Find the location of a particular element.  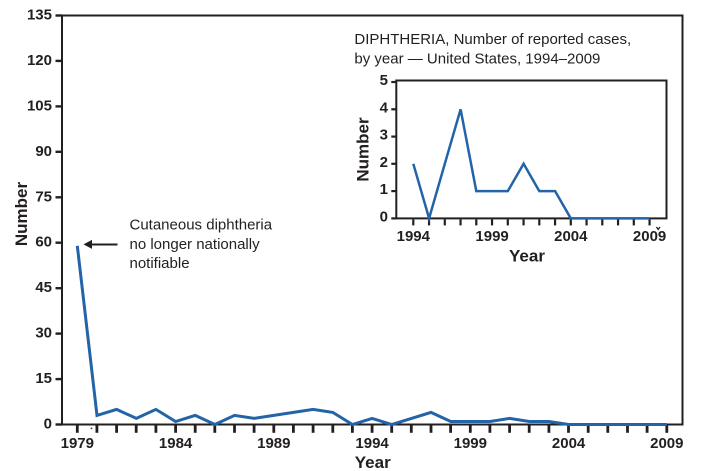

svg-text: 60 is located at coordinates (43, 242).